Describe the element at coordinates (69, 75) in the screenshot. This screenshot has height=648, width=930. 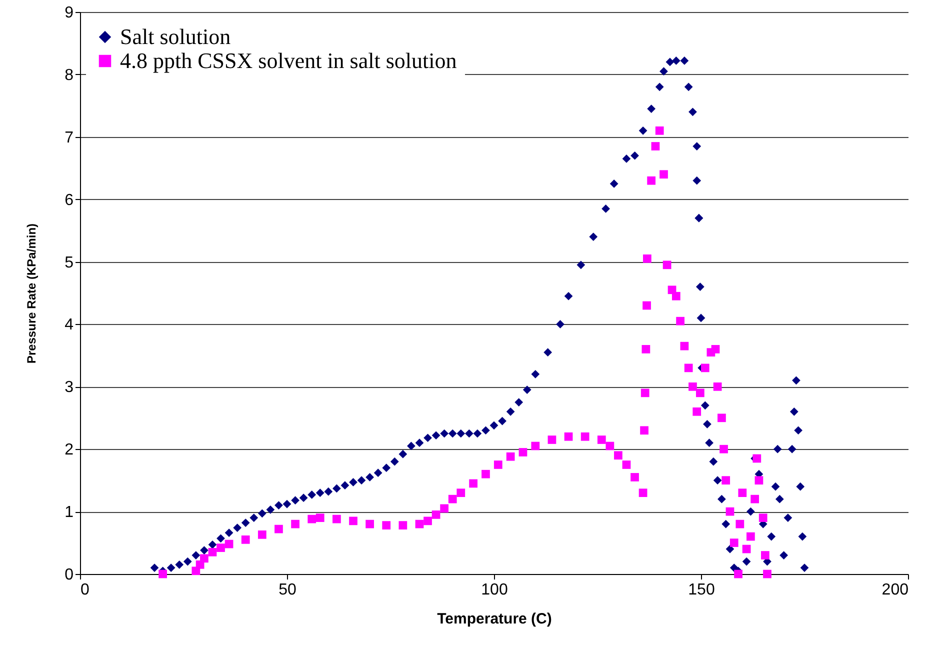
I see `y-tick-label: 8` at that location.